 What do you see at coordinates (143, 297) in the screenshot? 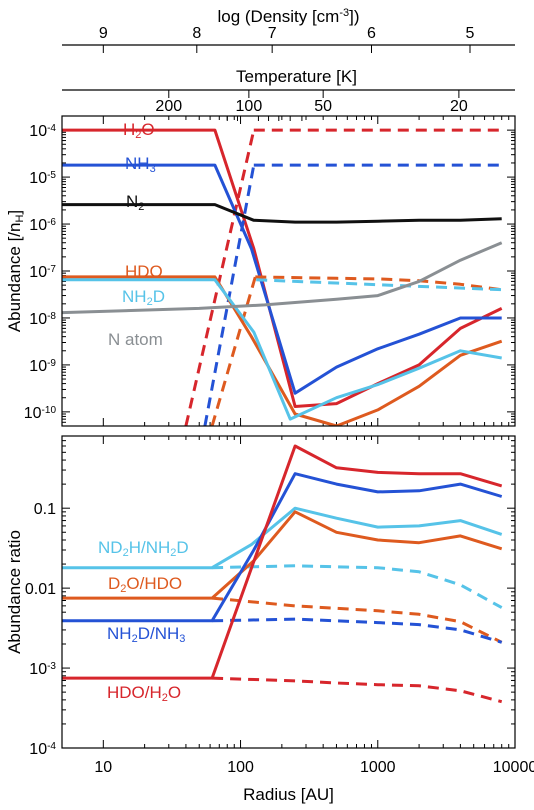
I see `series-label-nh2d: NH2D` at bounding box center [143, 297].